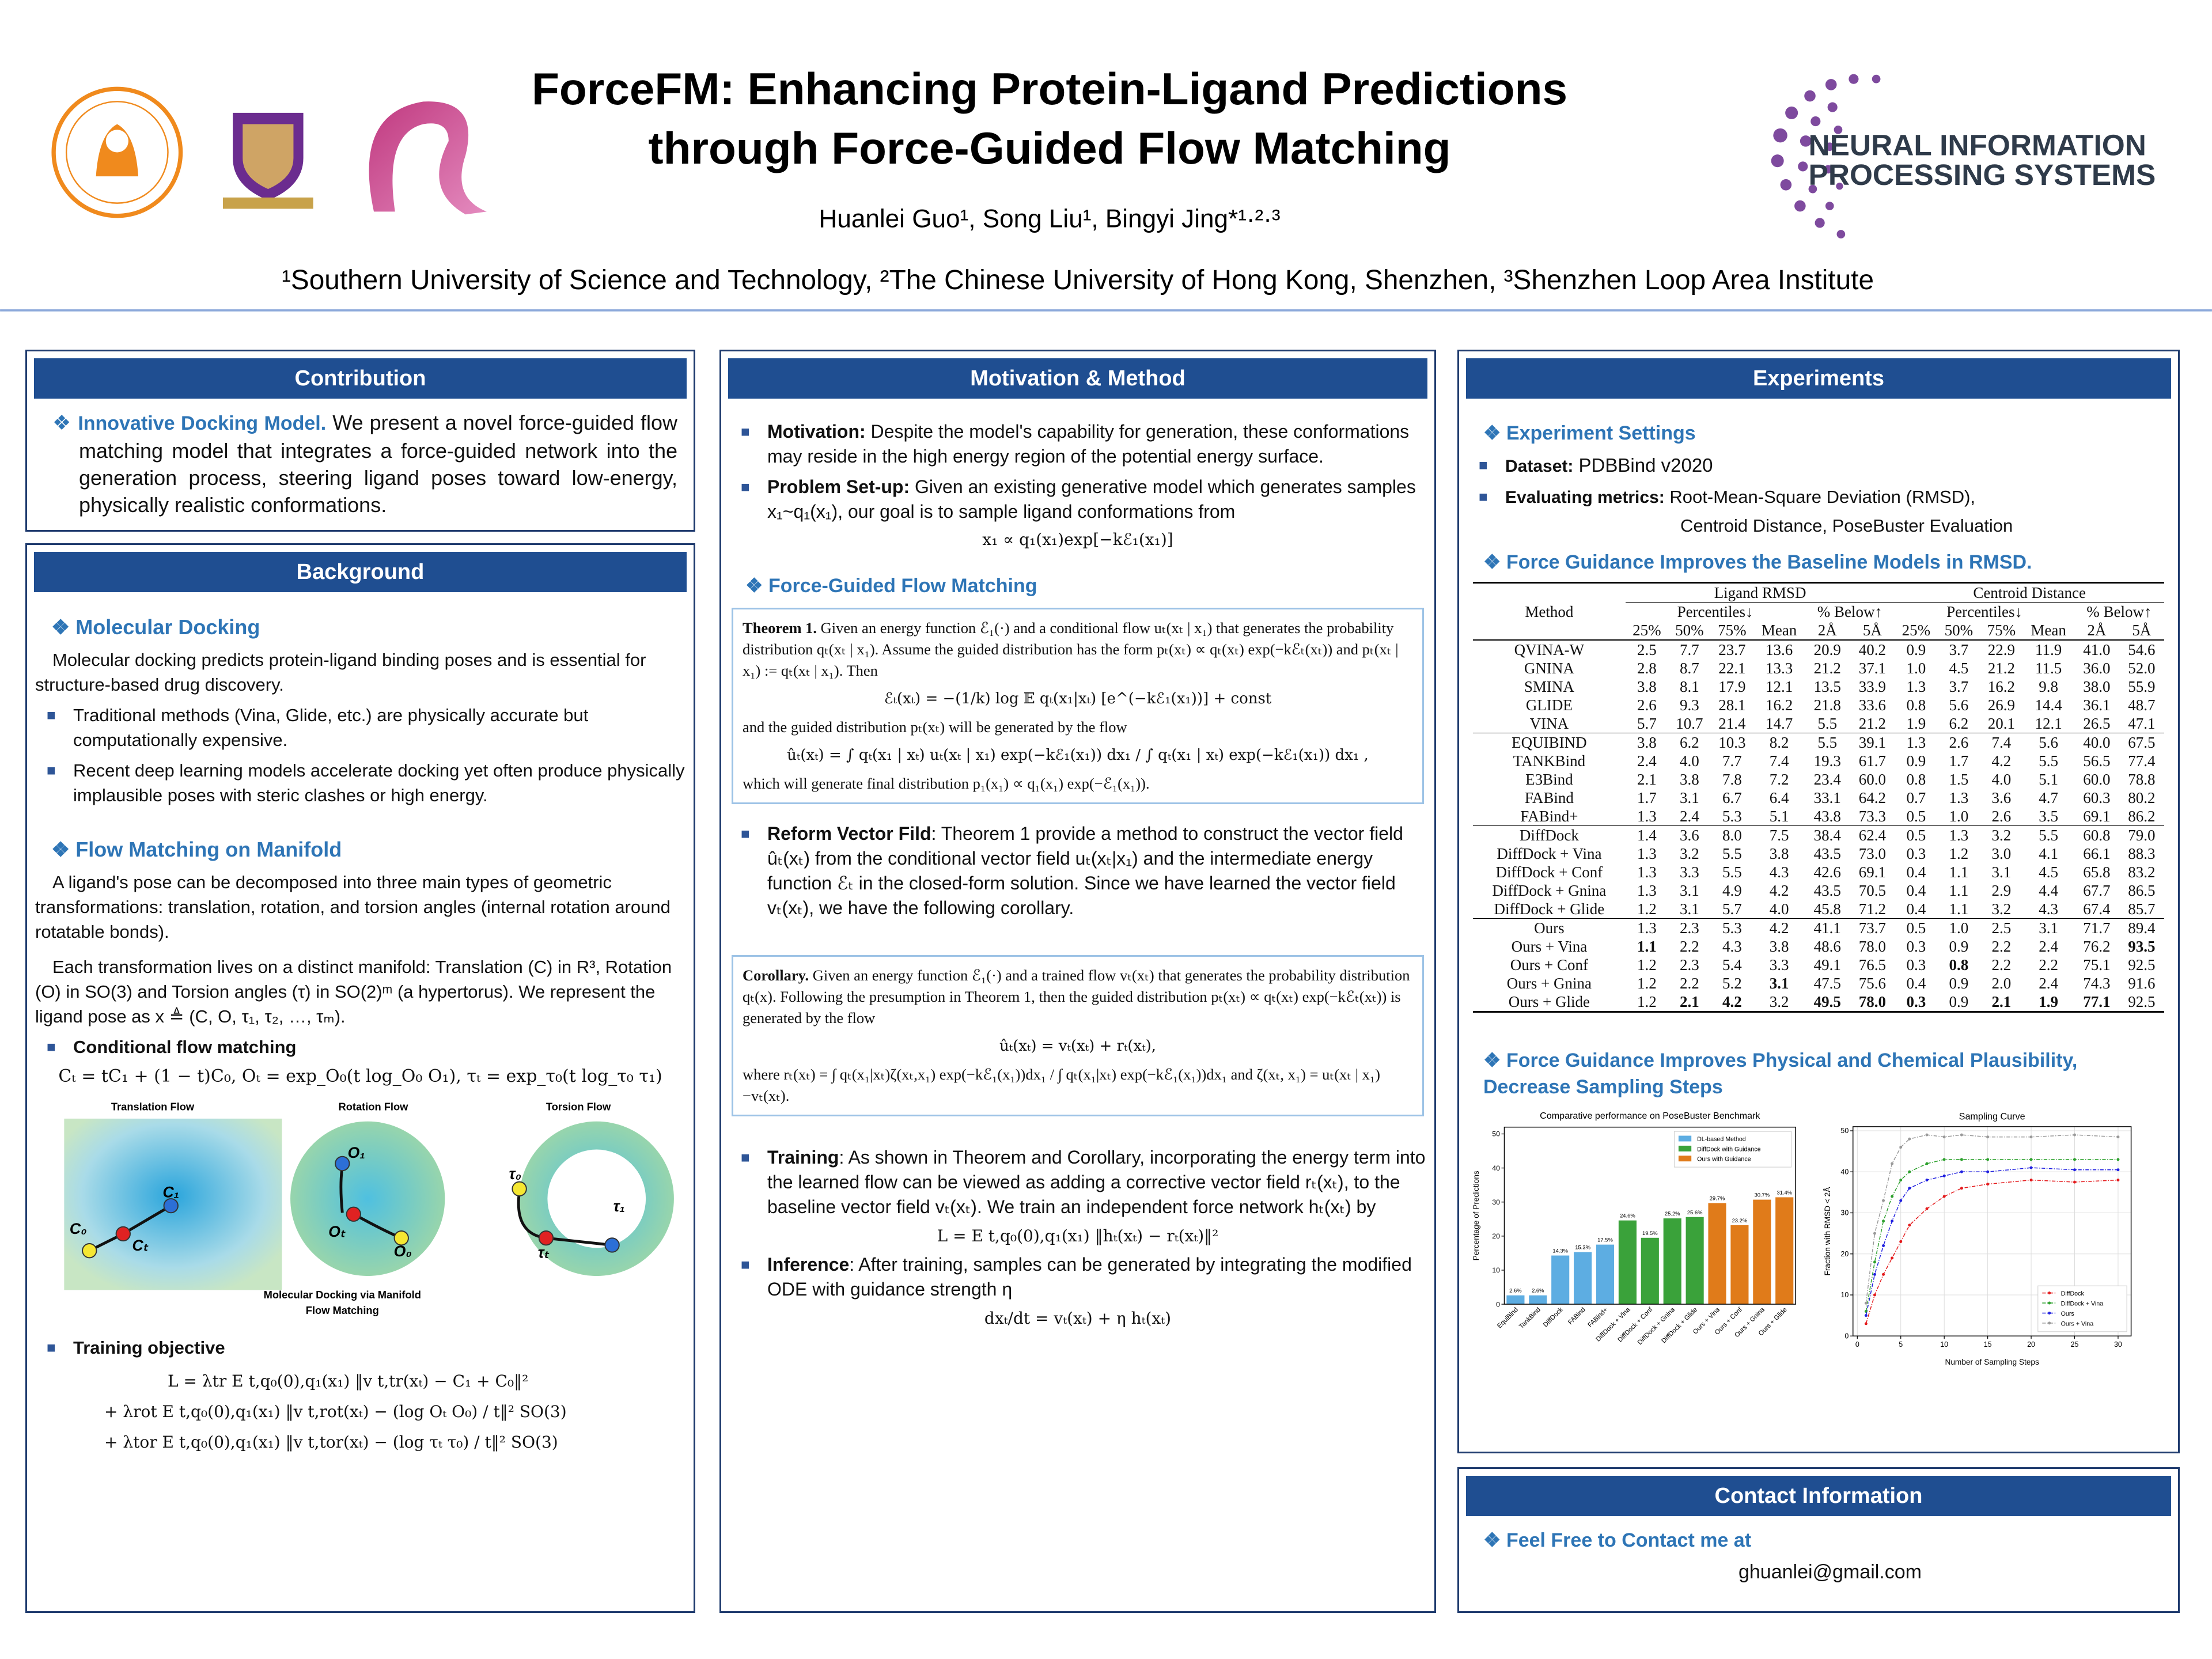  Describe the element at coordinates (117, 152) in the screenshot. I see `sustech-logo` at that location.